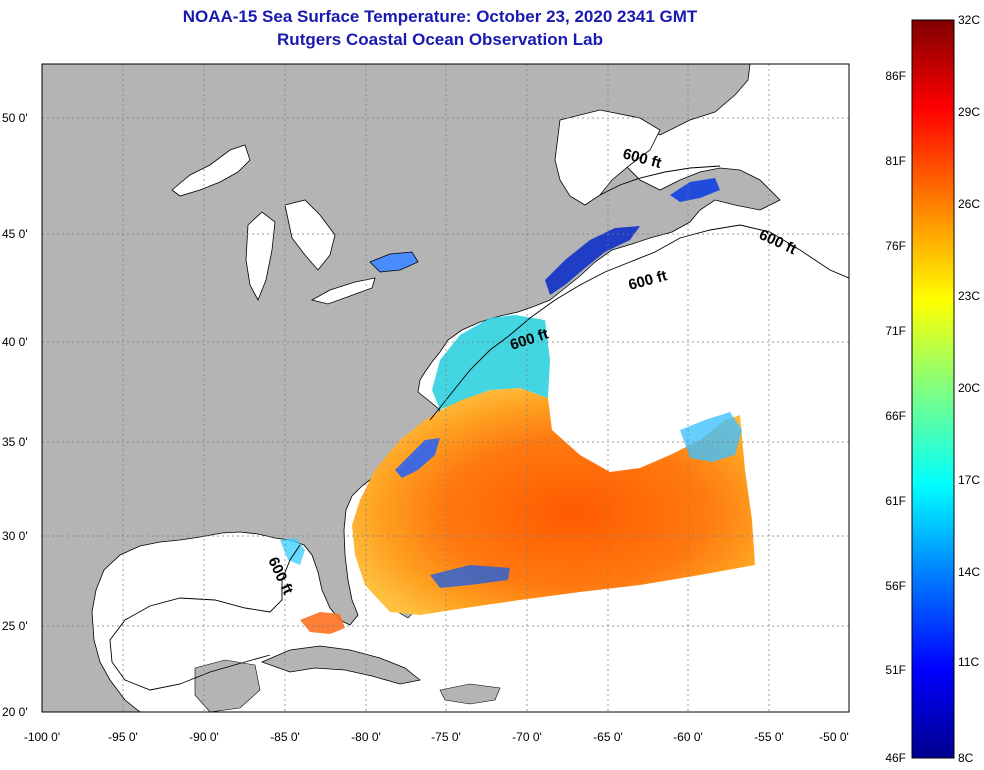  What do you see at coordinates (204, 737) in the screenshot?
I see `lon-label: -90 0'` at bounding box center [204, 737].